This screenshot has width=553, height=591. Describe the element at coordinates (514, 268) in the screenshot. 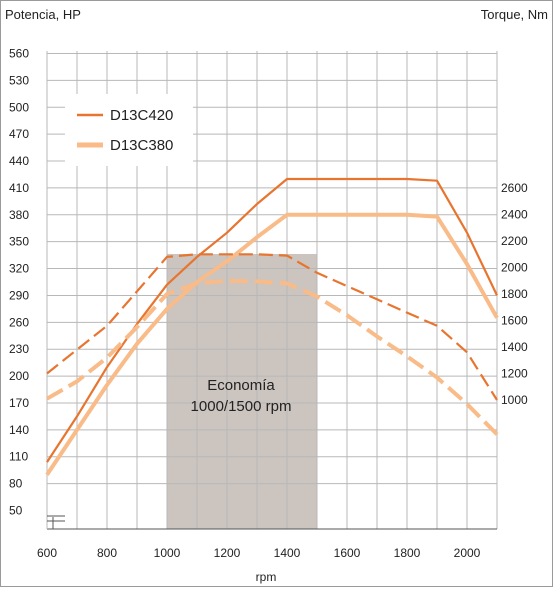

I see `right-tick-label: 2000` at that location.